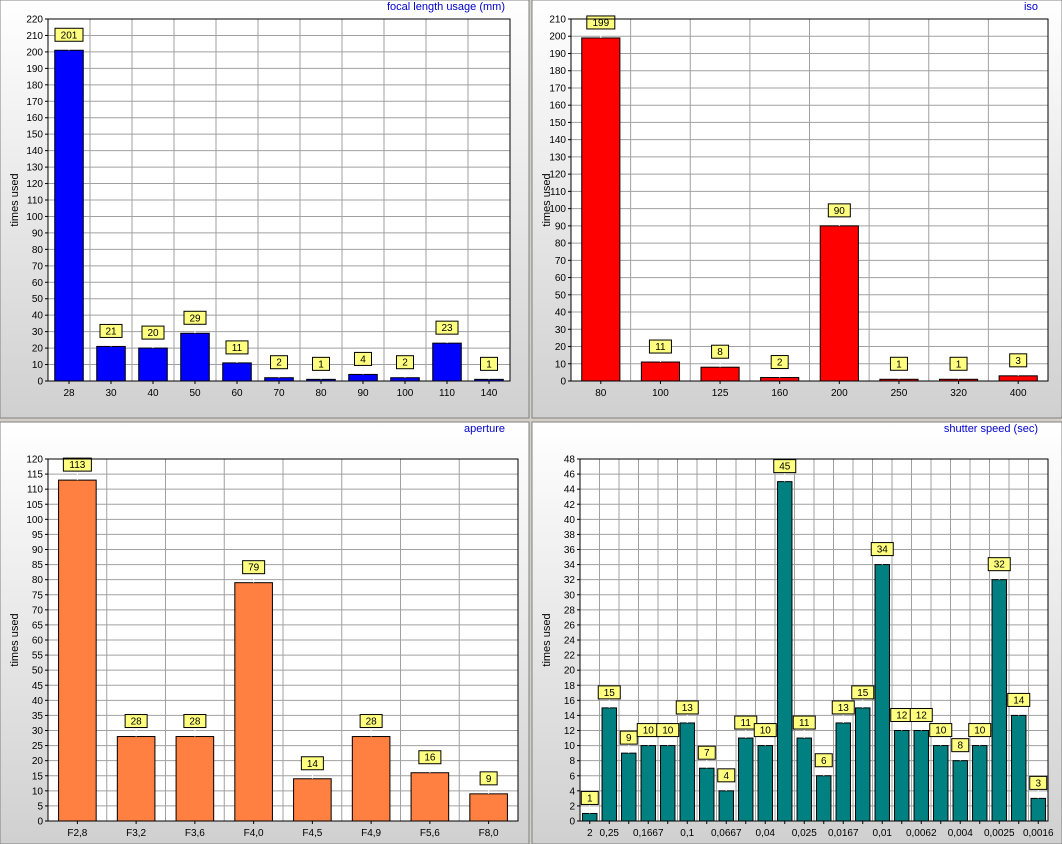 The image size is (1062, 844). What do you see at coordinates (572, 806) in the screenshot?
I see `y-tick-label: 2` at bounding box center [572, 806].